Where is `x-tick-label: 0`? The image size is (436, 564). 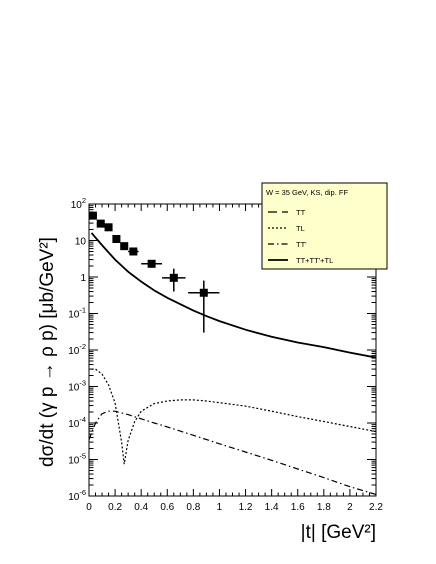
x-tick-label: 0 is located at coordinates (89, 507).